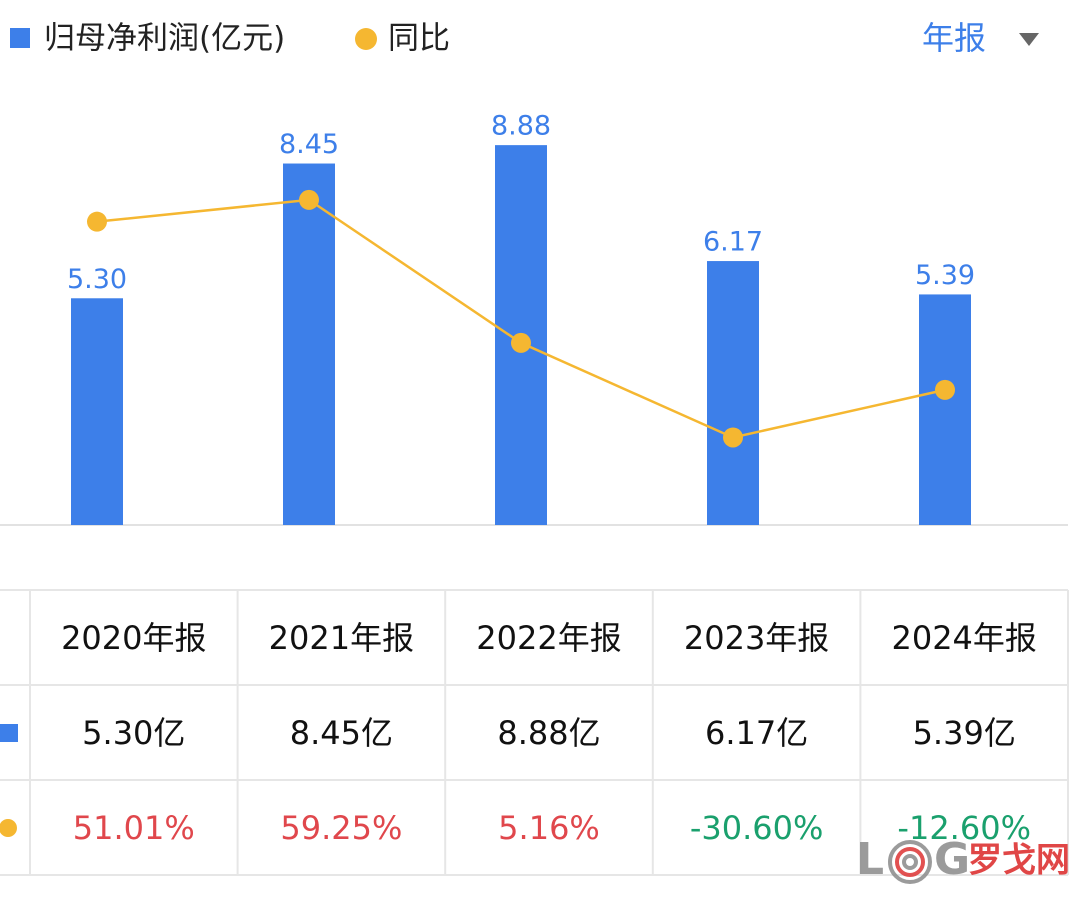  Describe the element at coordinates (870, 859) in the screenshot. I see `watermark-text: L` at that location.